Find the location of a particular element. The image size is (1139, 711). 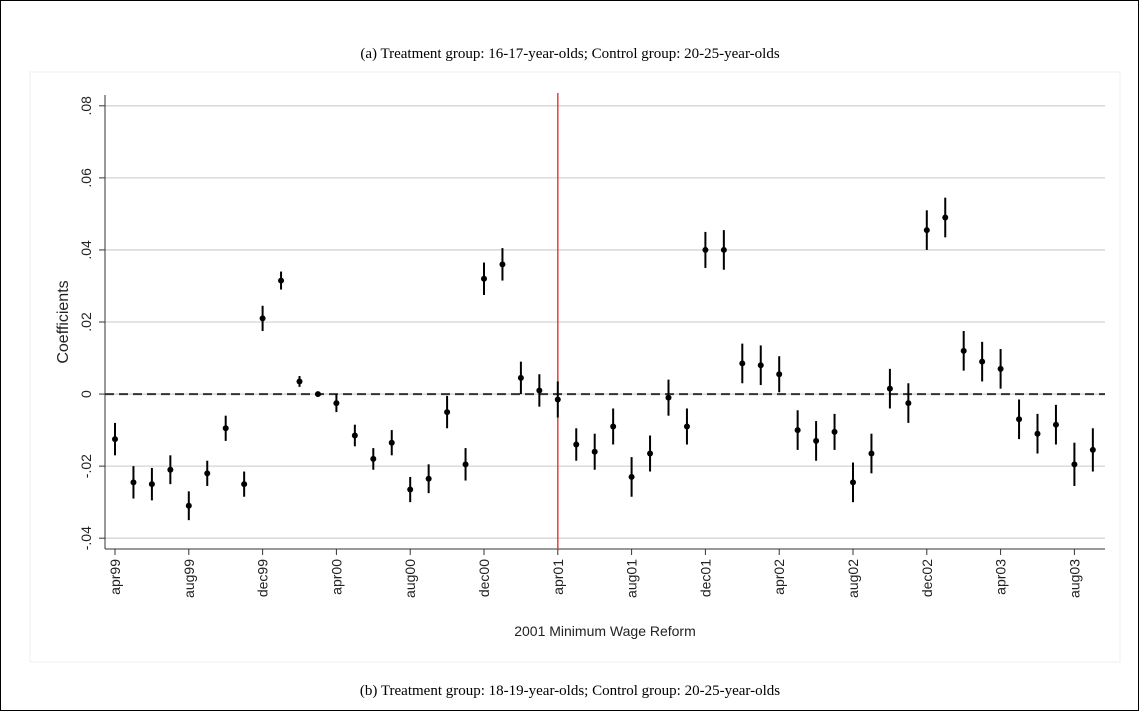

x-tick-label: aug02 is located at coordinates (853, 578).